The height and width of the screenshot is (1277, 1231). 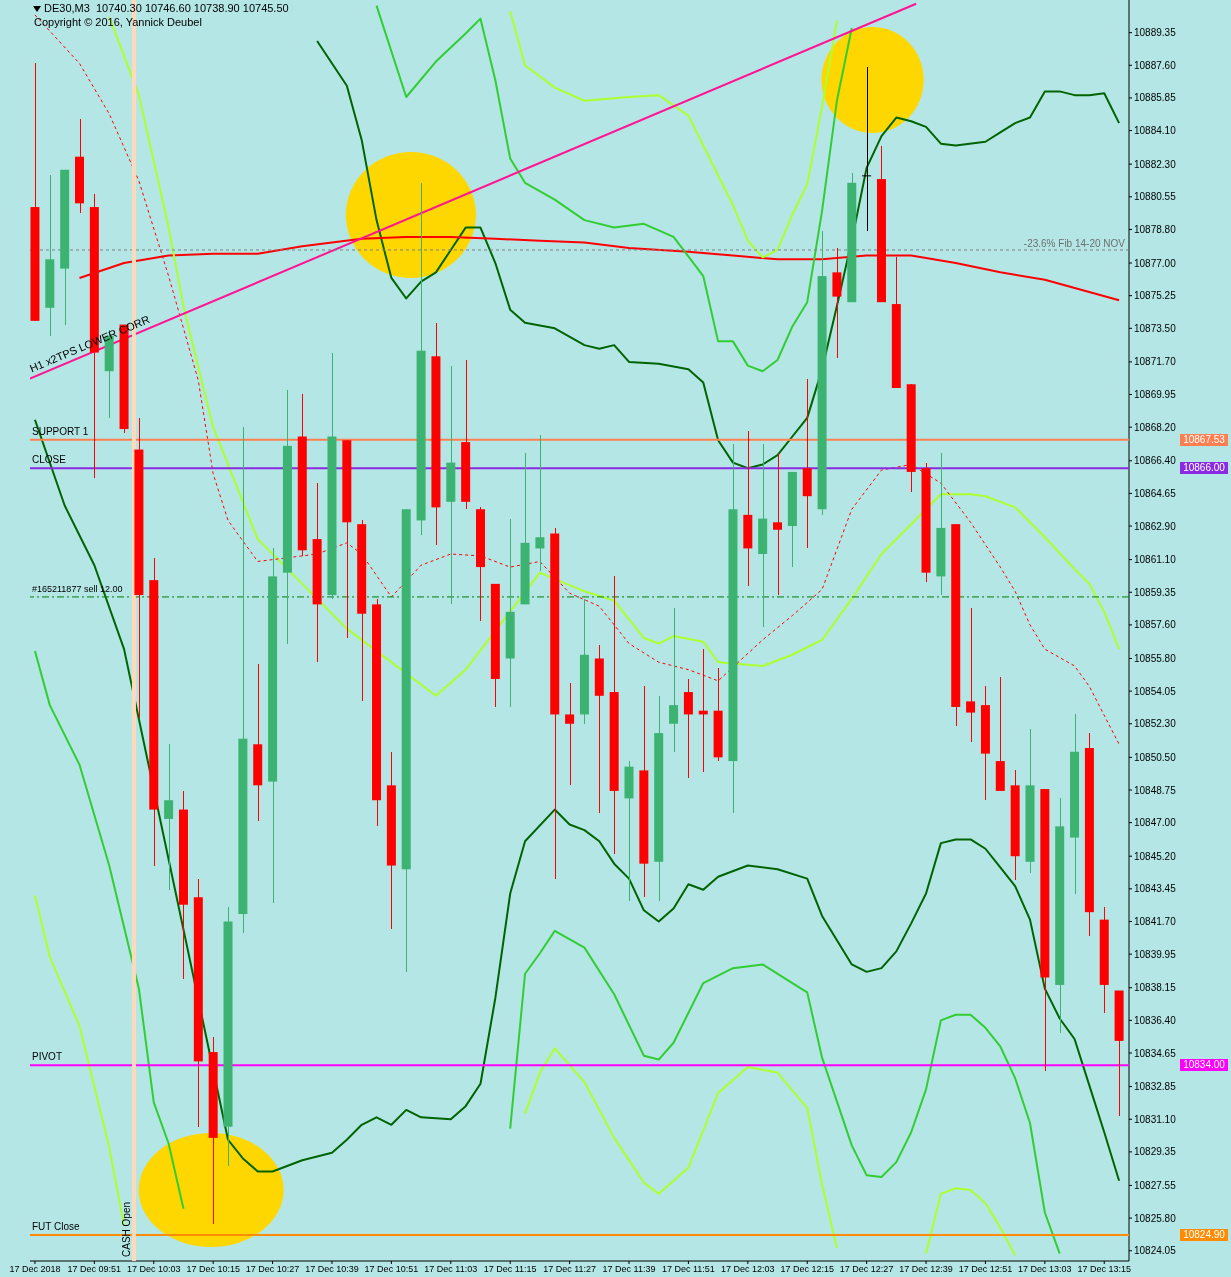 I want to click on y-tick-label: 10845.20, so click(x=1155, y=856).